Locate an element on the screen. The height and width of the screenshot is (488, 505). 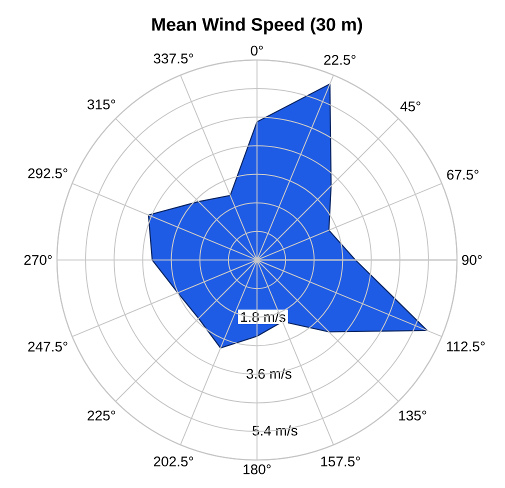
spoke-label: 225° is located at coordinates (102, 415).